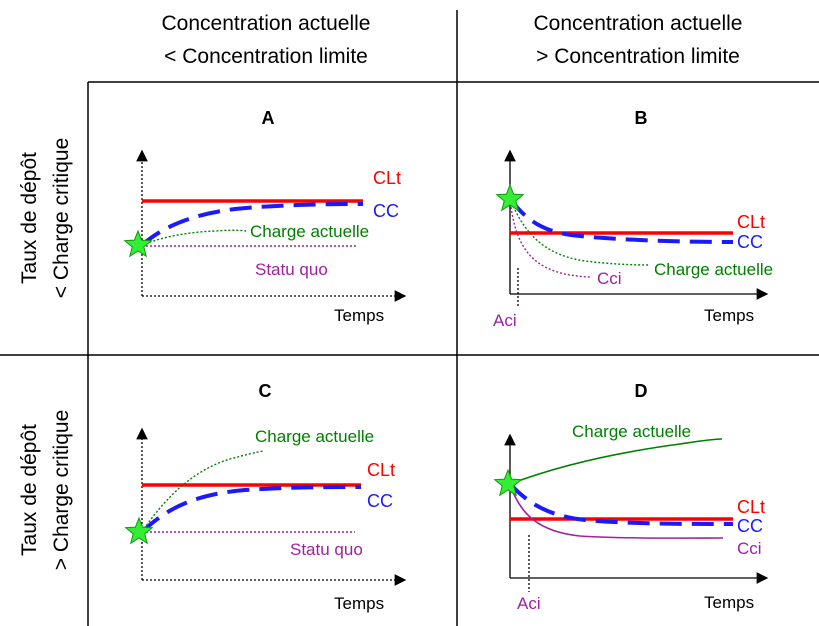 The height and width of the screenshot is (626, 819). What do you see at coordinates (268, 118) in the screenshot?
I see `panel-a-letter: A` at bounding box center [268, 118].